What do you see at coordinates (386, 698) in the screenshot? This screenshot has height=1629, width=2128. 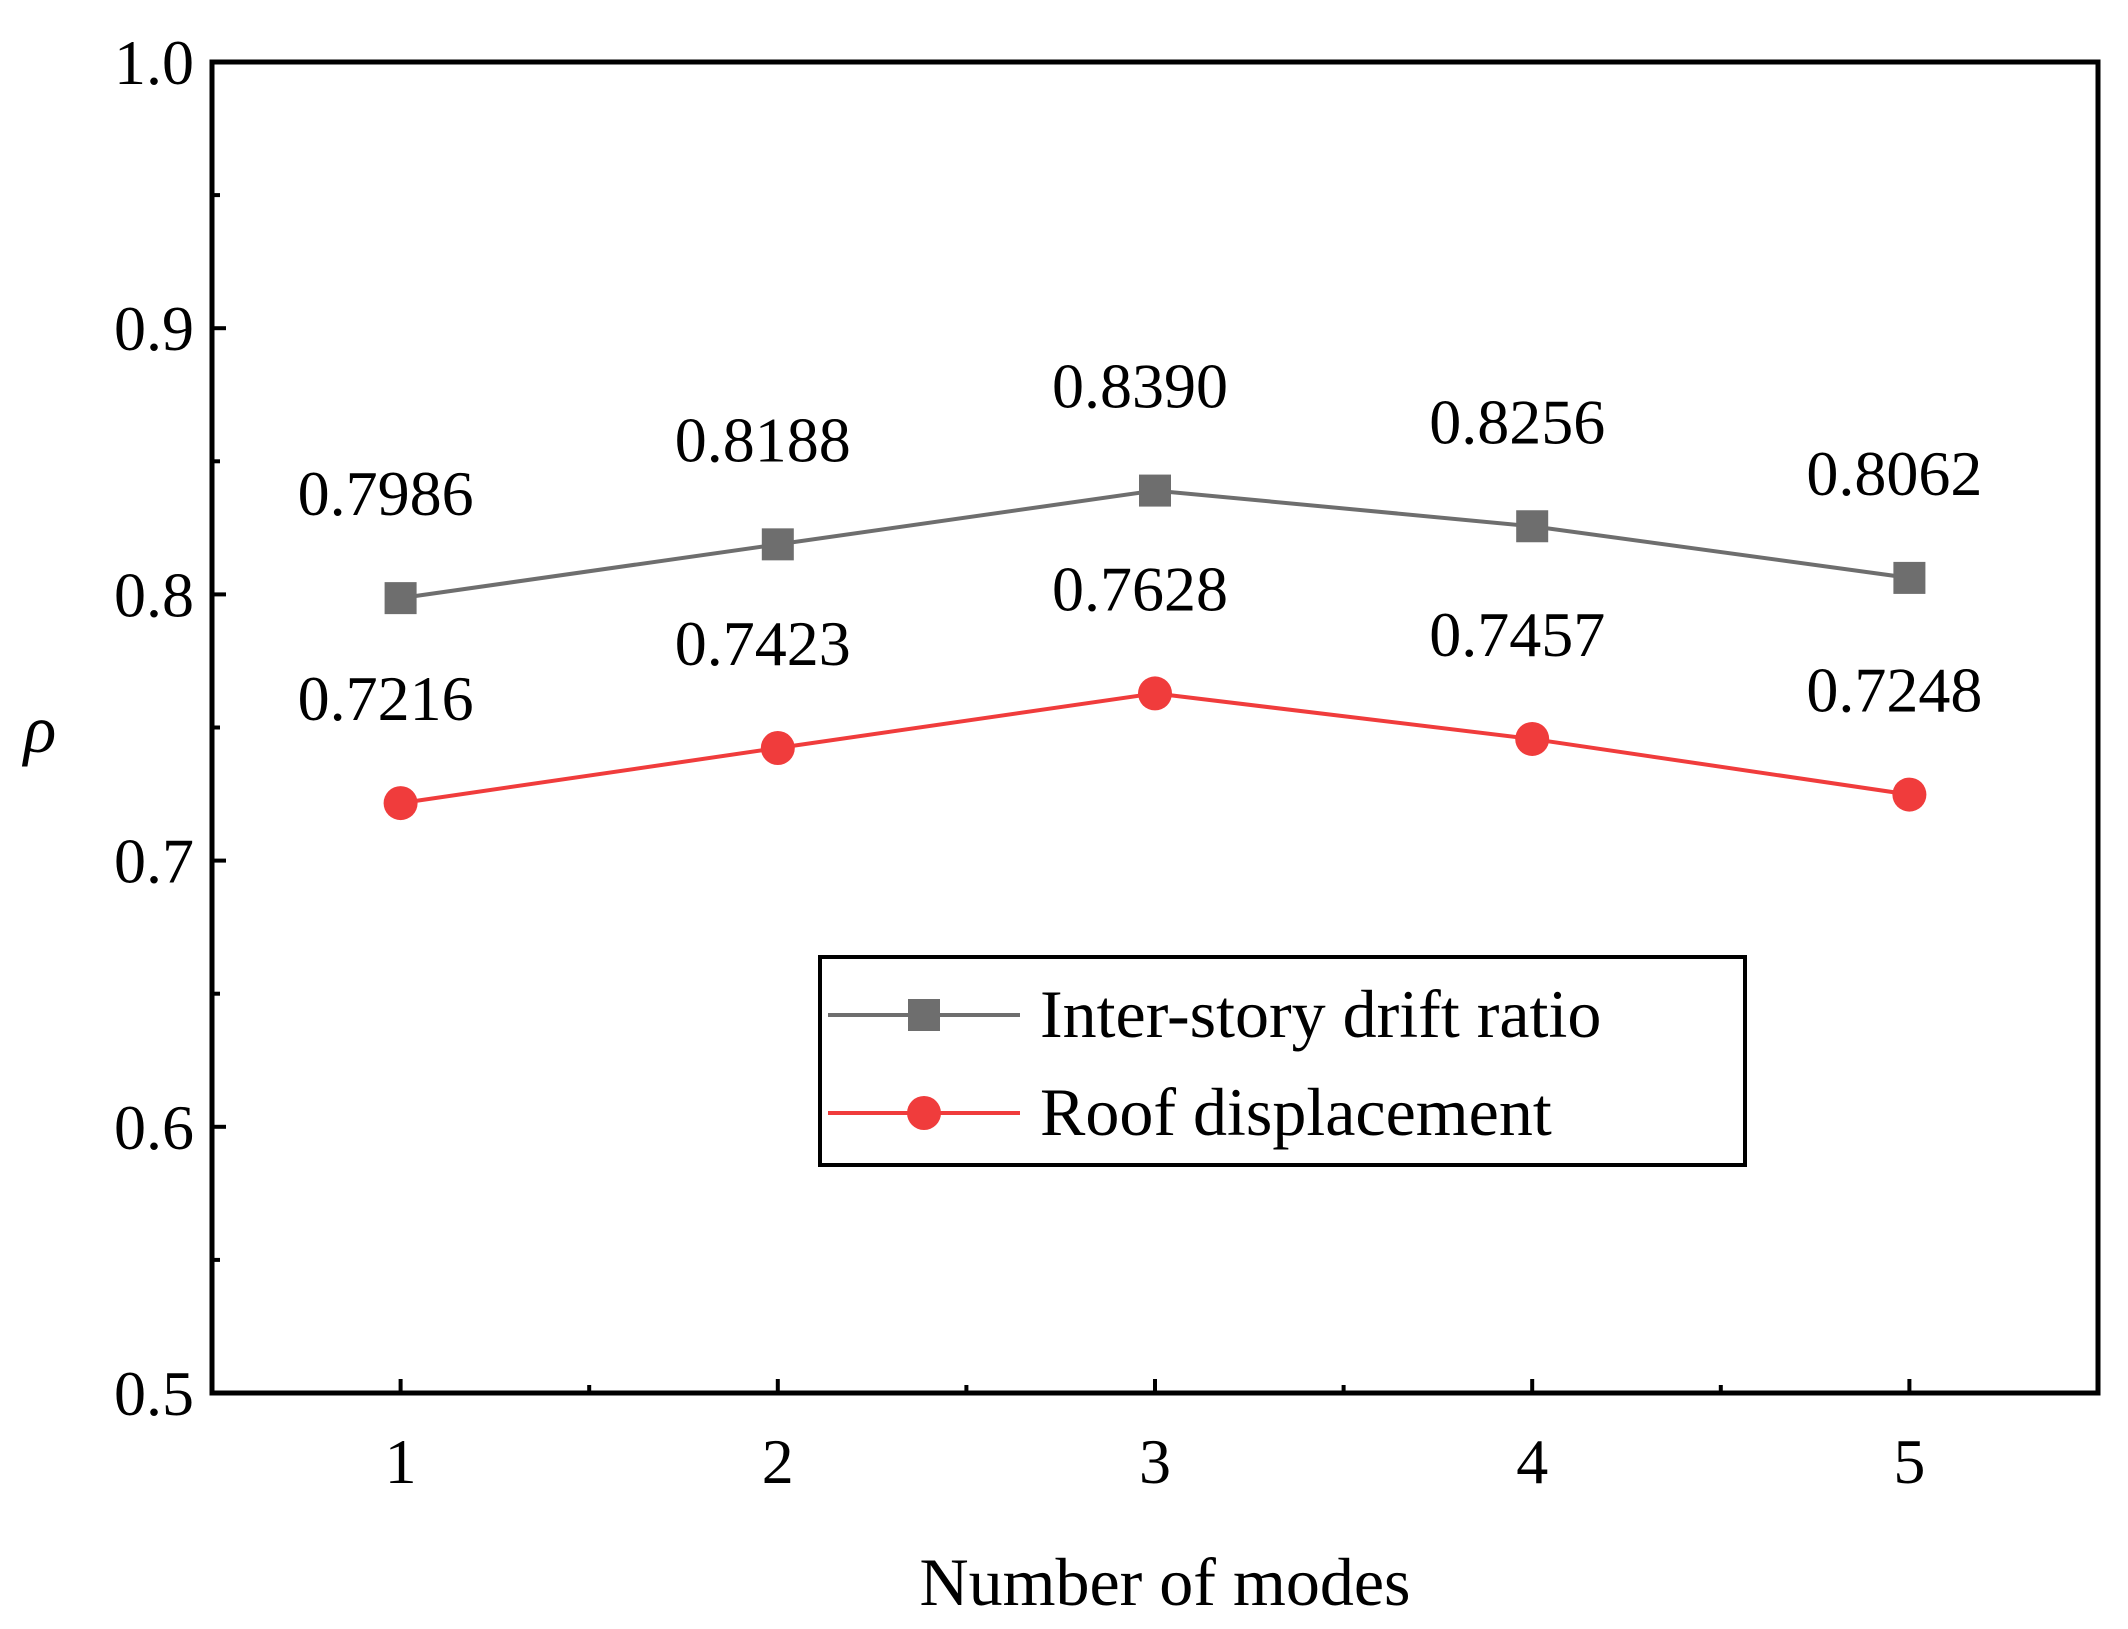 I see `data-label: 0.7216` at bounding box center [386, 698].